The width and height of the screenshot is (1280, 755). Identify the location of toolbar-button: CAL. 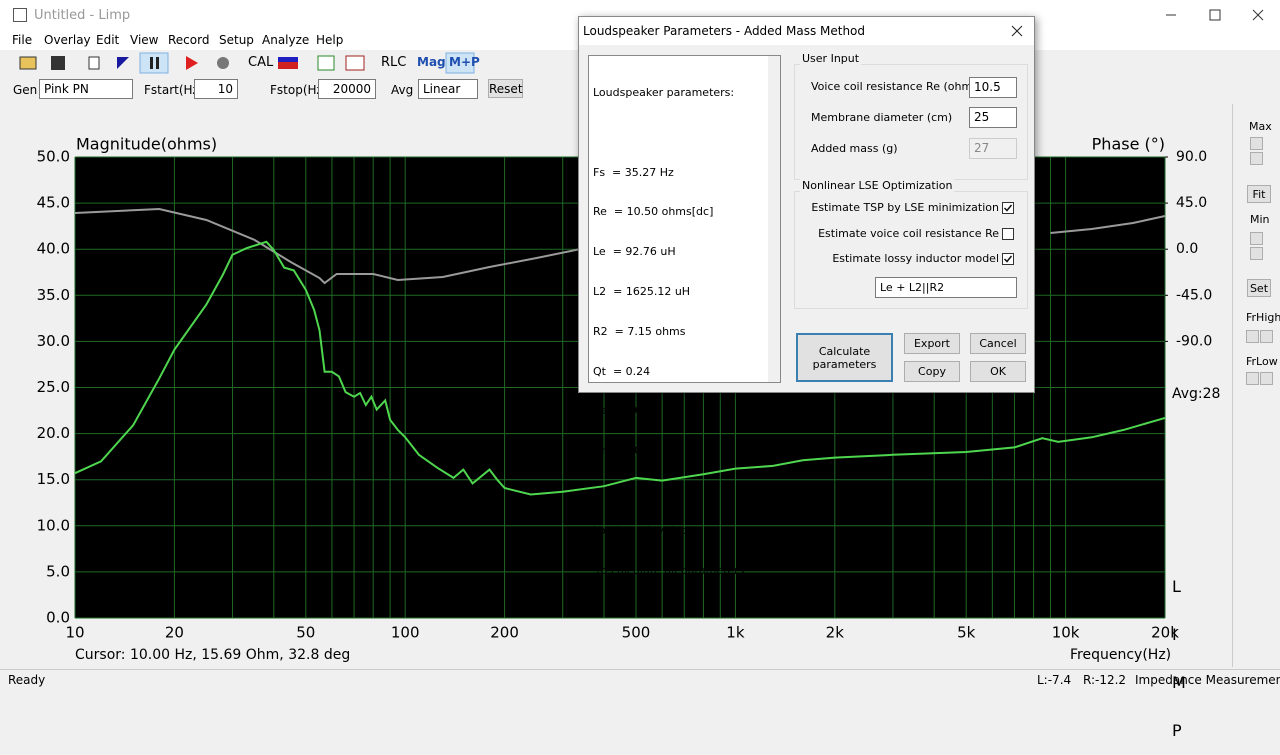
(261, 62).